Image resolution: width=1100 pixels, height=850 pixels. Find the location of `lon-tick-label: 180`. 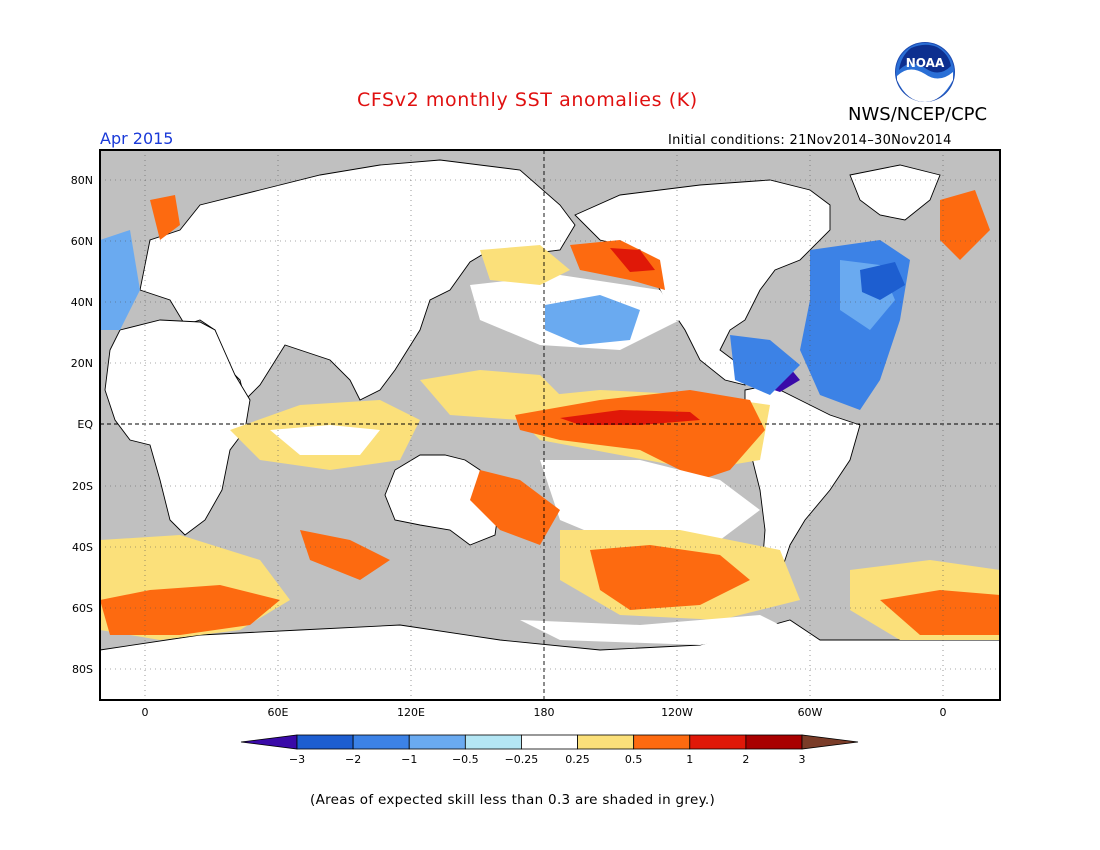

lon-tick-label: 180 is located at coordinates (544, 712).